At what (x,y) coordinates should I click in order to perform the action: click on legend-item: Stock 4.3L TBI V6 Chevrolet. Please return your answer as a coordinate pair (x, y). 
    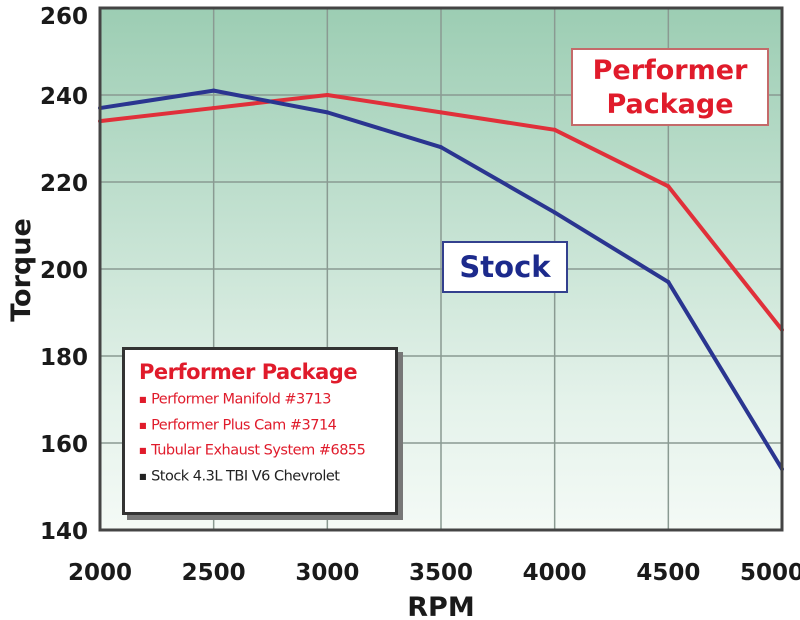
    Looking at the image, I should click on (267, 477).